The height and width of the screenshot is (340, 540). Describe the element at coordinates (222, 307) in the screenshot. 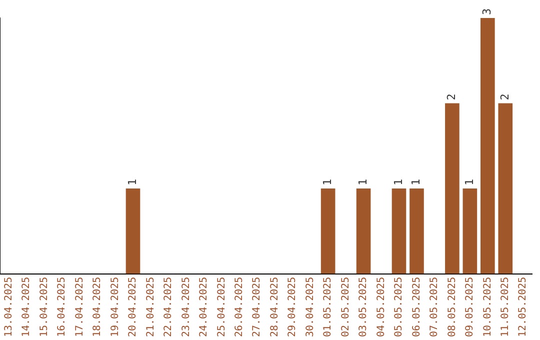

I see `x-tick-label: 25.04.2025` at that location.